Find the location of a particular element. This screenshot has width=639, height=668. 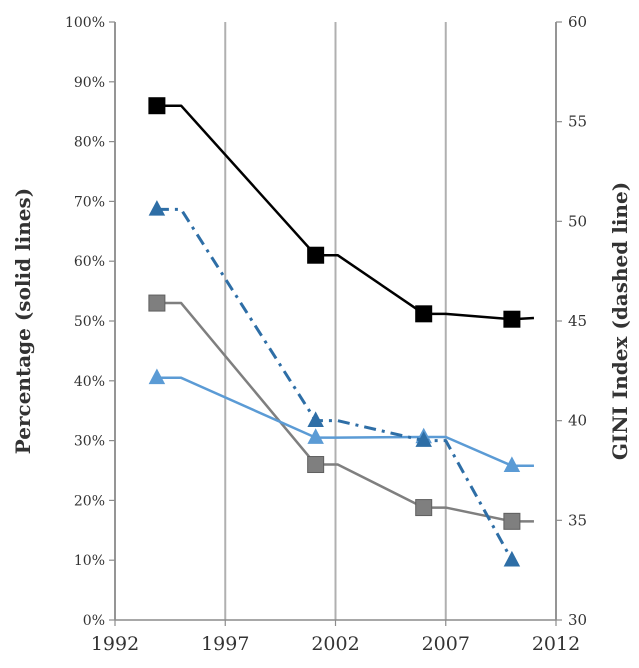

y-left-tick-label: 60% is located at coordinates (89, 262).